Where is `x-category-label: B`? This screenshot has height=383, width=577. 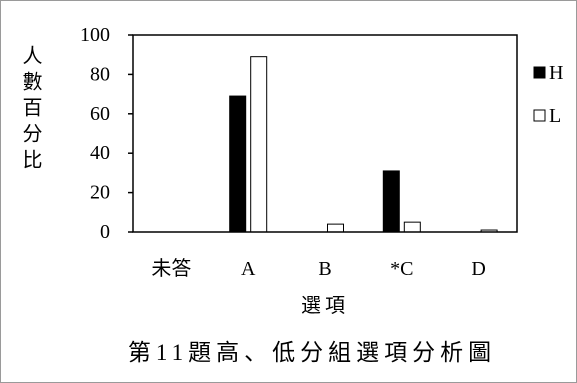
x-category-label: B is located at coordinates (324, 269).